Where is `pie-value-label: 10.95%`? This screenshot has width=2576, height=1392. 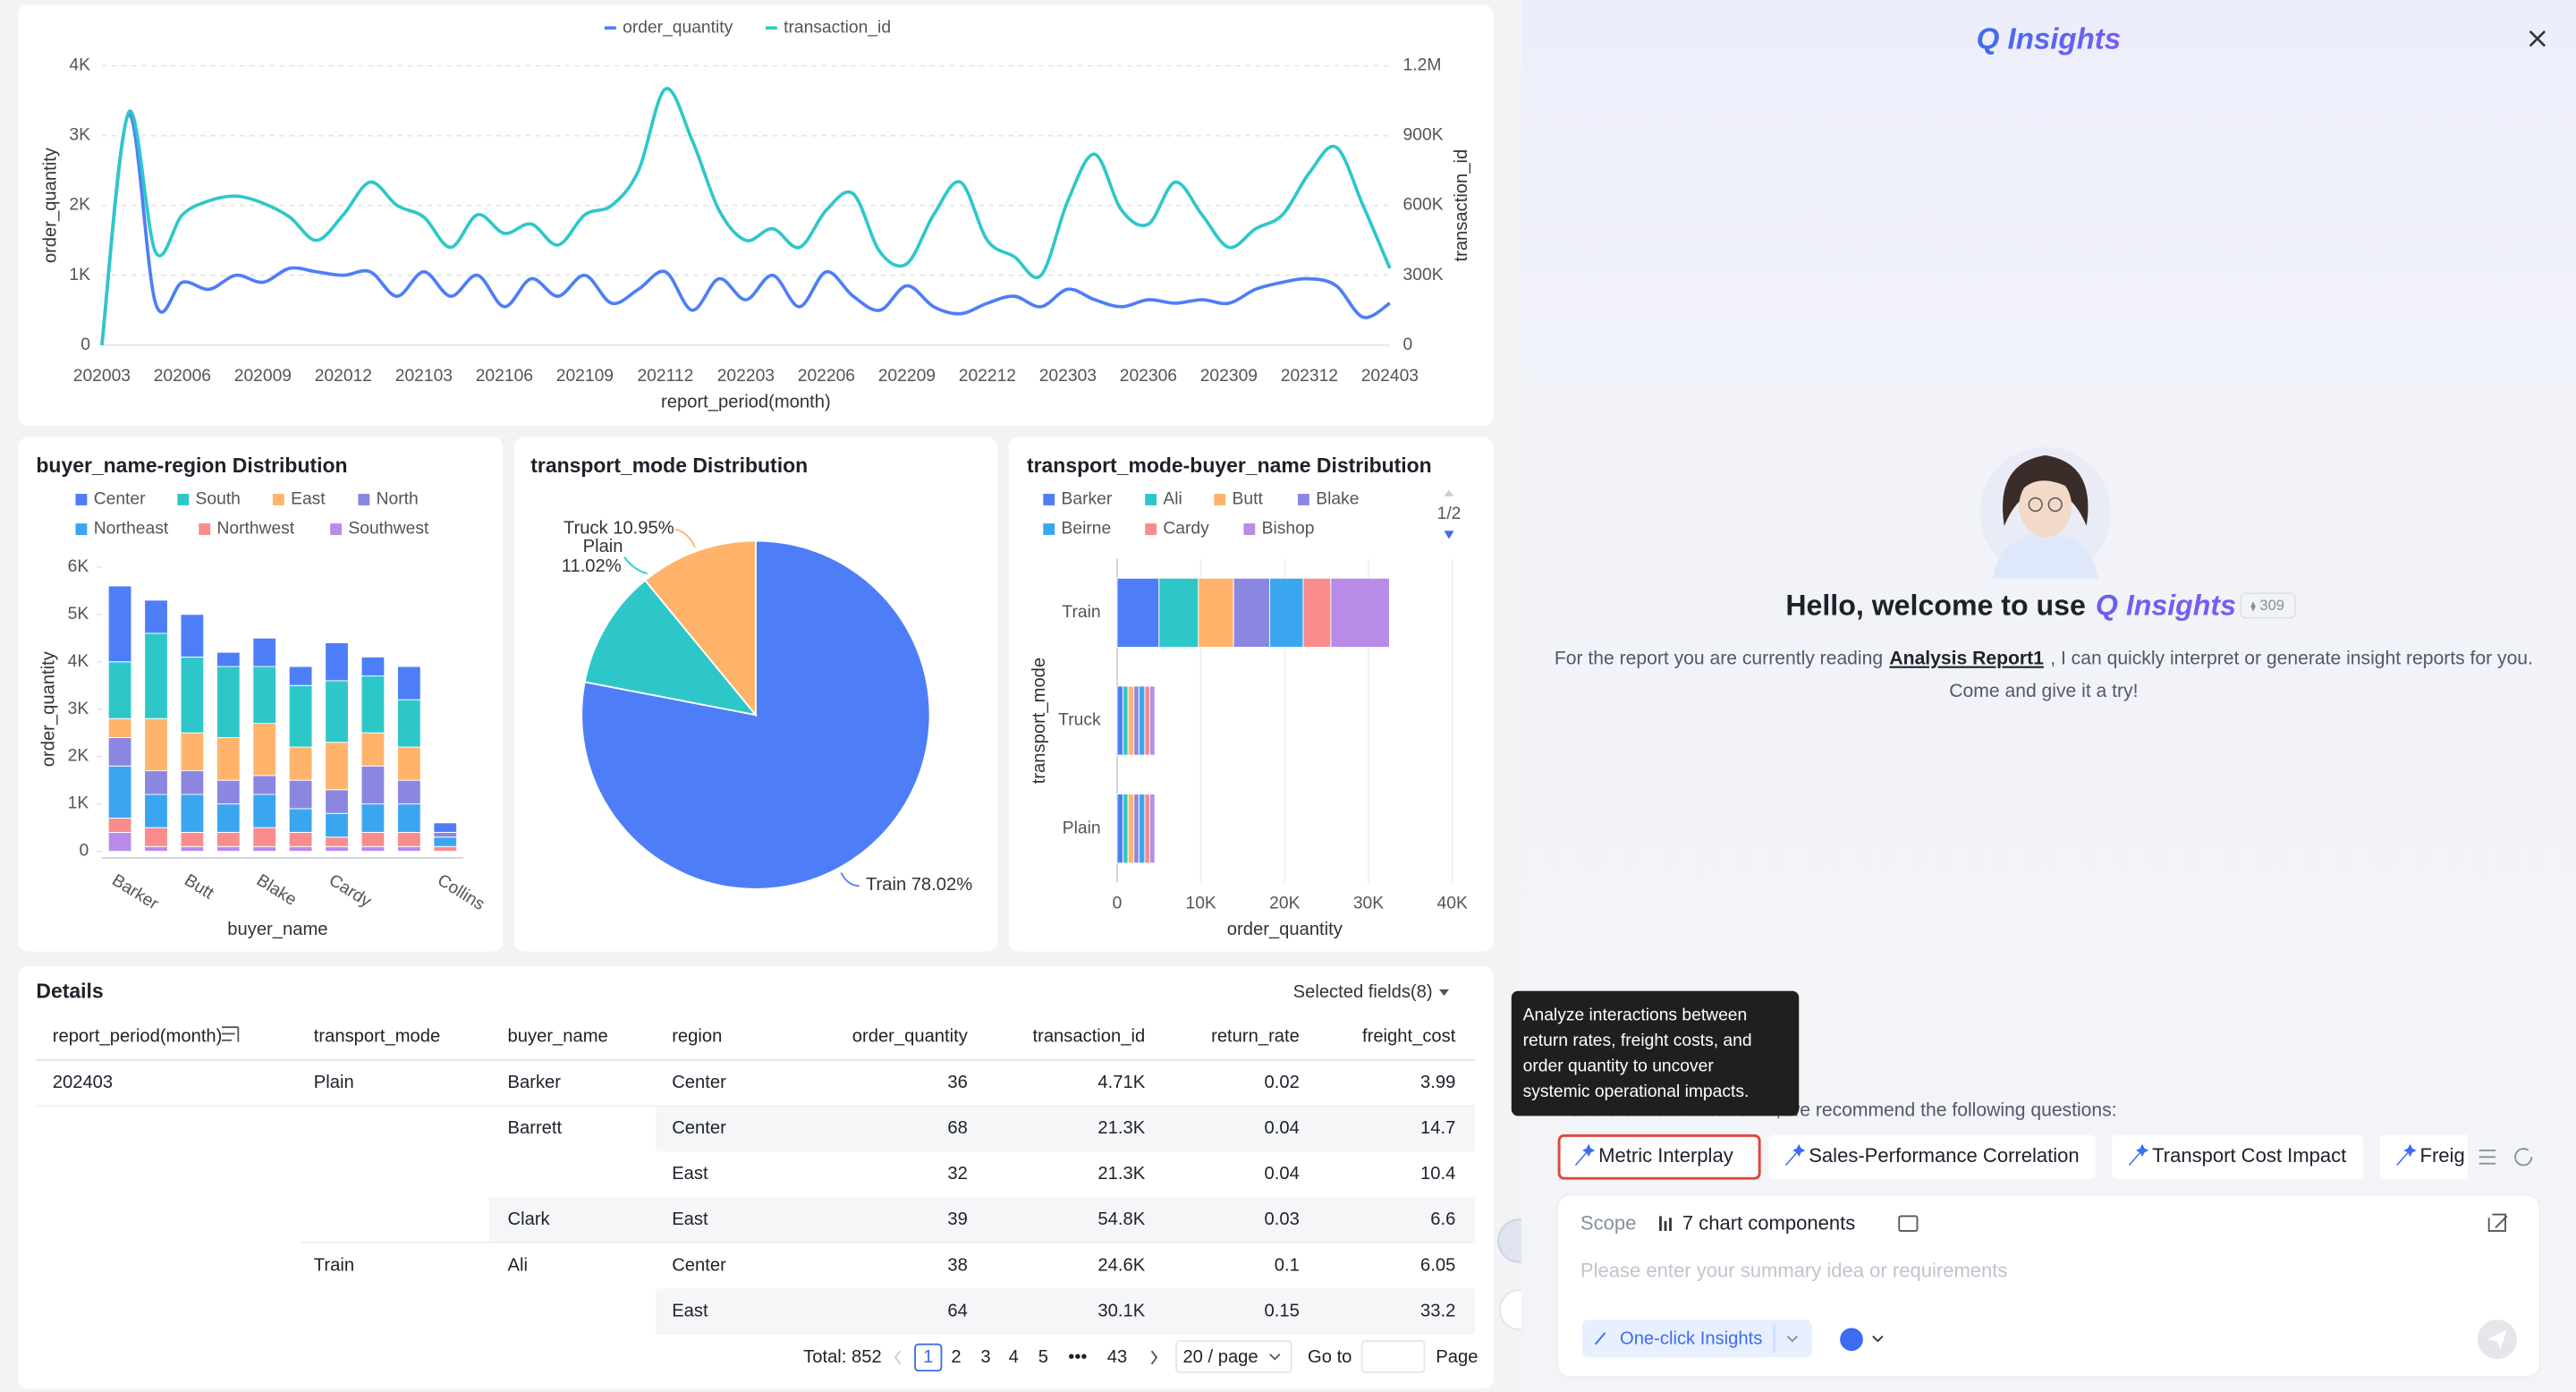
pie-value-label: 10.95% is located at coordinates (643, 529).